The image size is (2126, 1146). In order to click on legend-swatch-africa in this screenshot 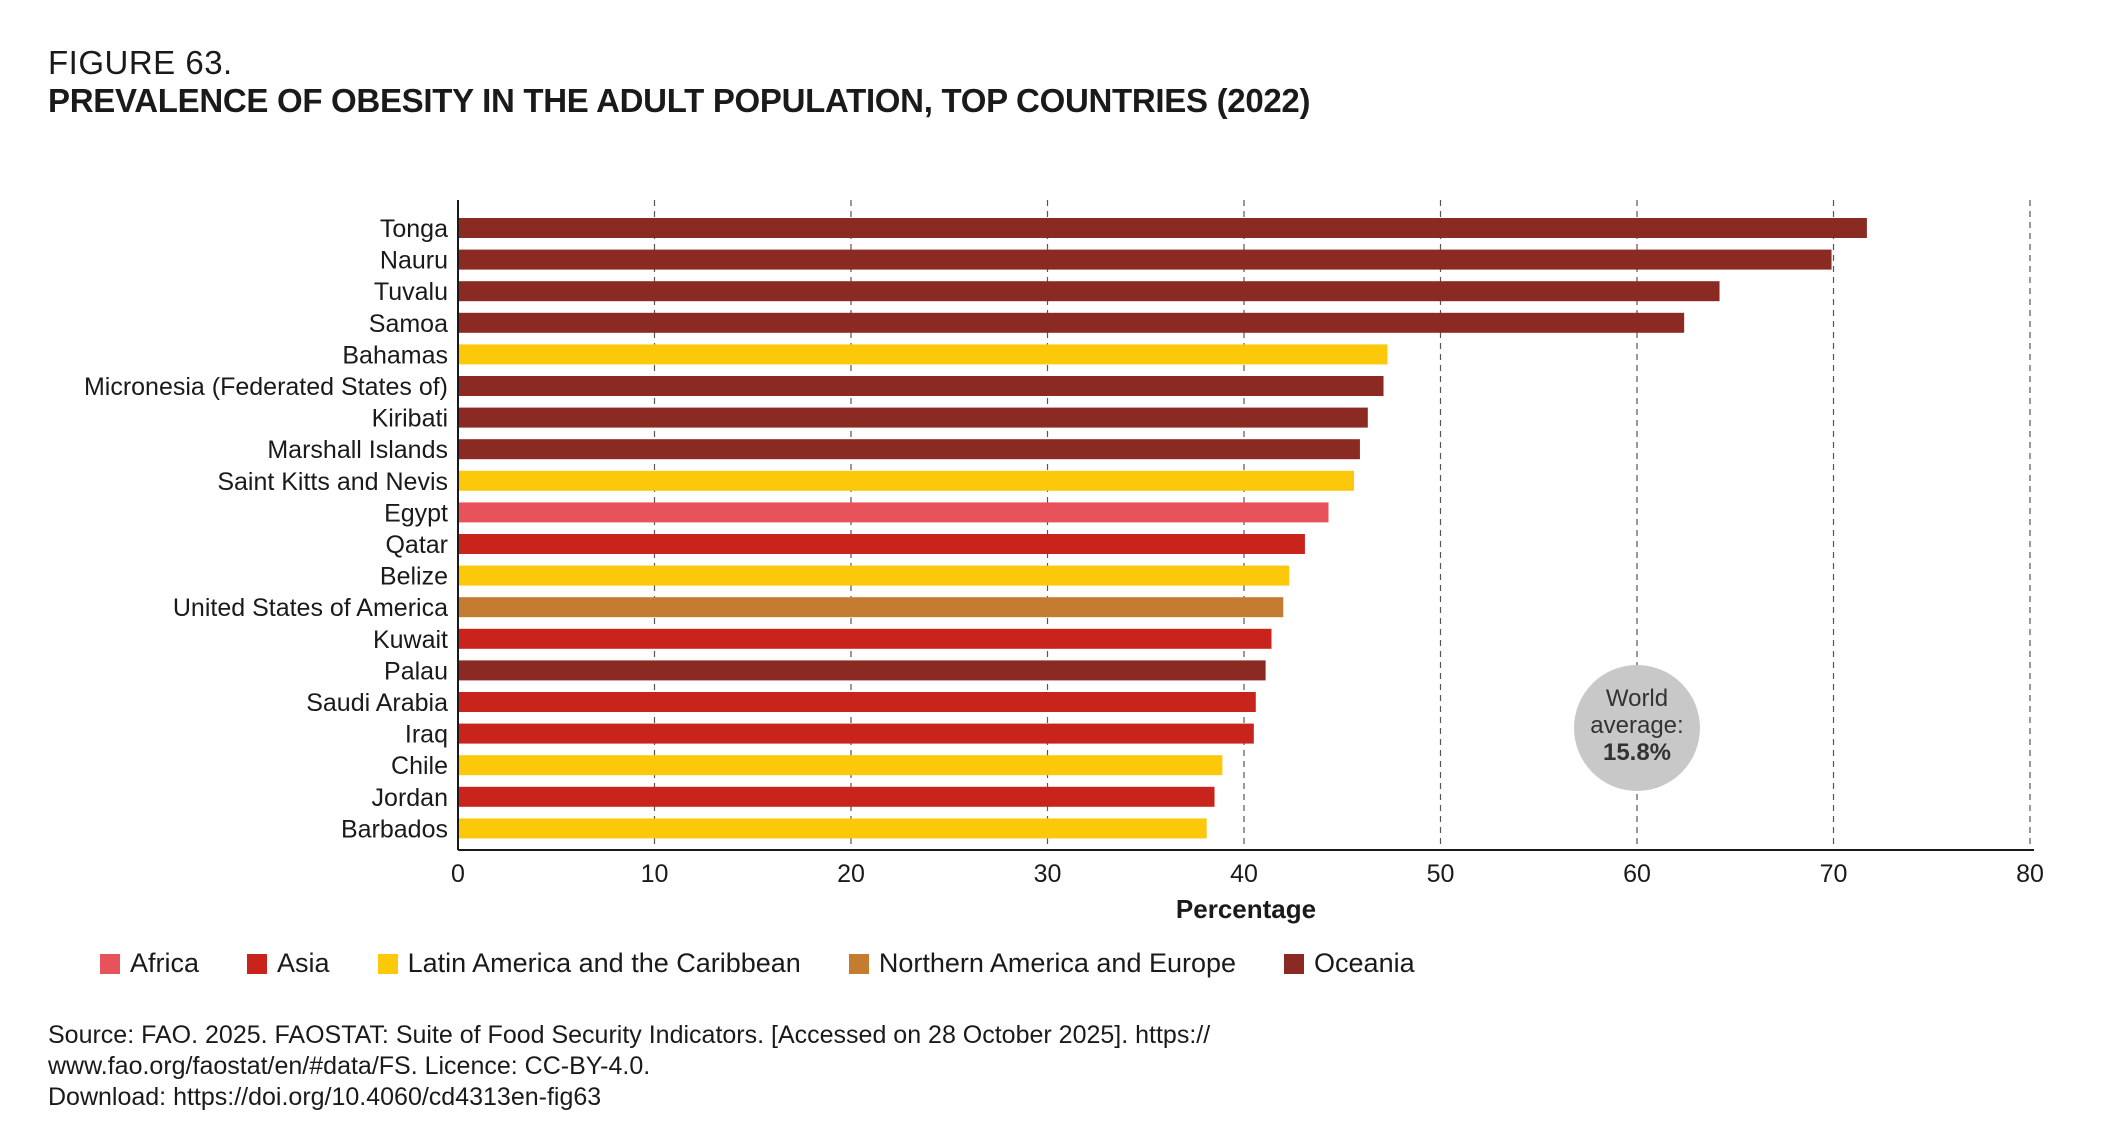, I will do `click(110, 963)`.